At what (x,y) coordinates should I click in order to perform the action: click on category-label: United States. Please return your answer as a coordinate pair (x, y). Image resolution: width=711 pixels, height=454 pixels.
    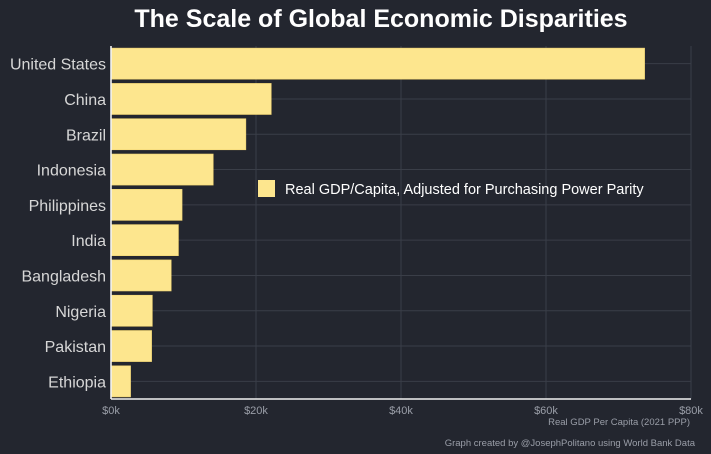
    Looking at the image, I should click on (58, 65).